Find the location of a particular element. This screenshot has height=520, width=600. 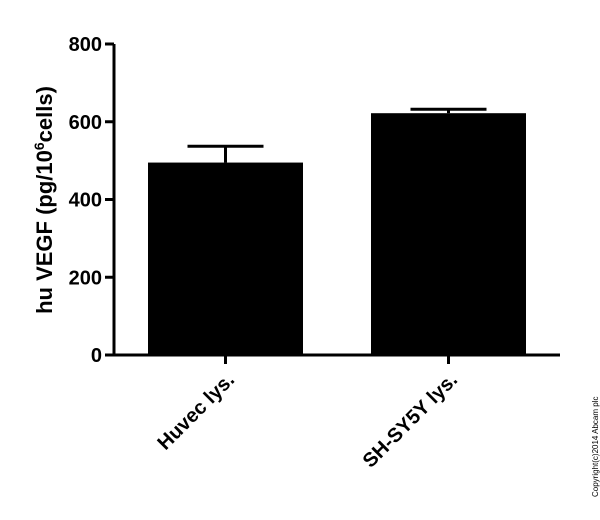

y-axis-title-suffix: cells) is located at coordinates (44, 114).